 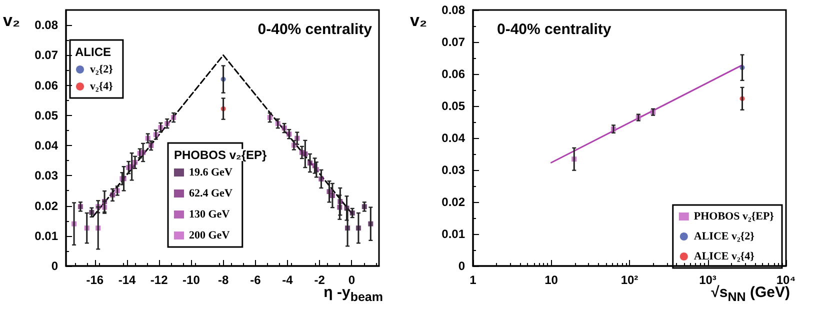 I want to click on x-tick-label: 10, so click(x=551, y=280).